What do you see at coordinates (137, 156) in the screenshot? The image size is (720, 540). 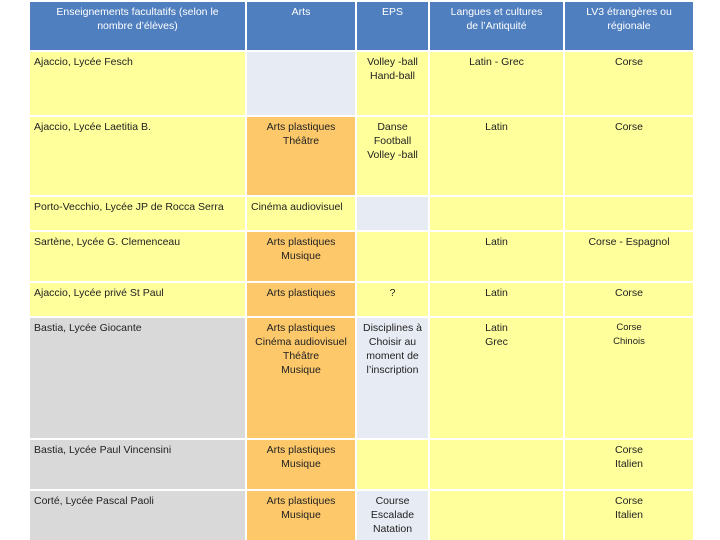 I see `school-cell: Ajaccio, Lycée Laetitia B.` at bounding box center [137, 156].